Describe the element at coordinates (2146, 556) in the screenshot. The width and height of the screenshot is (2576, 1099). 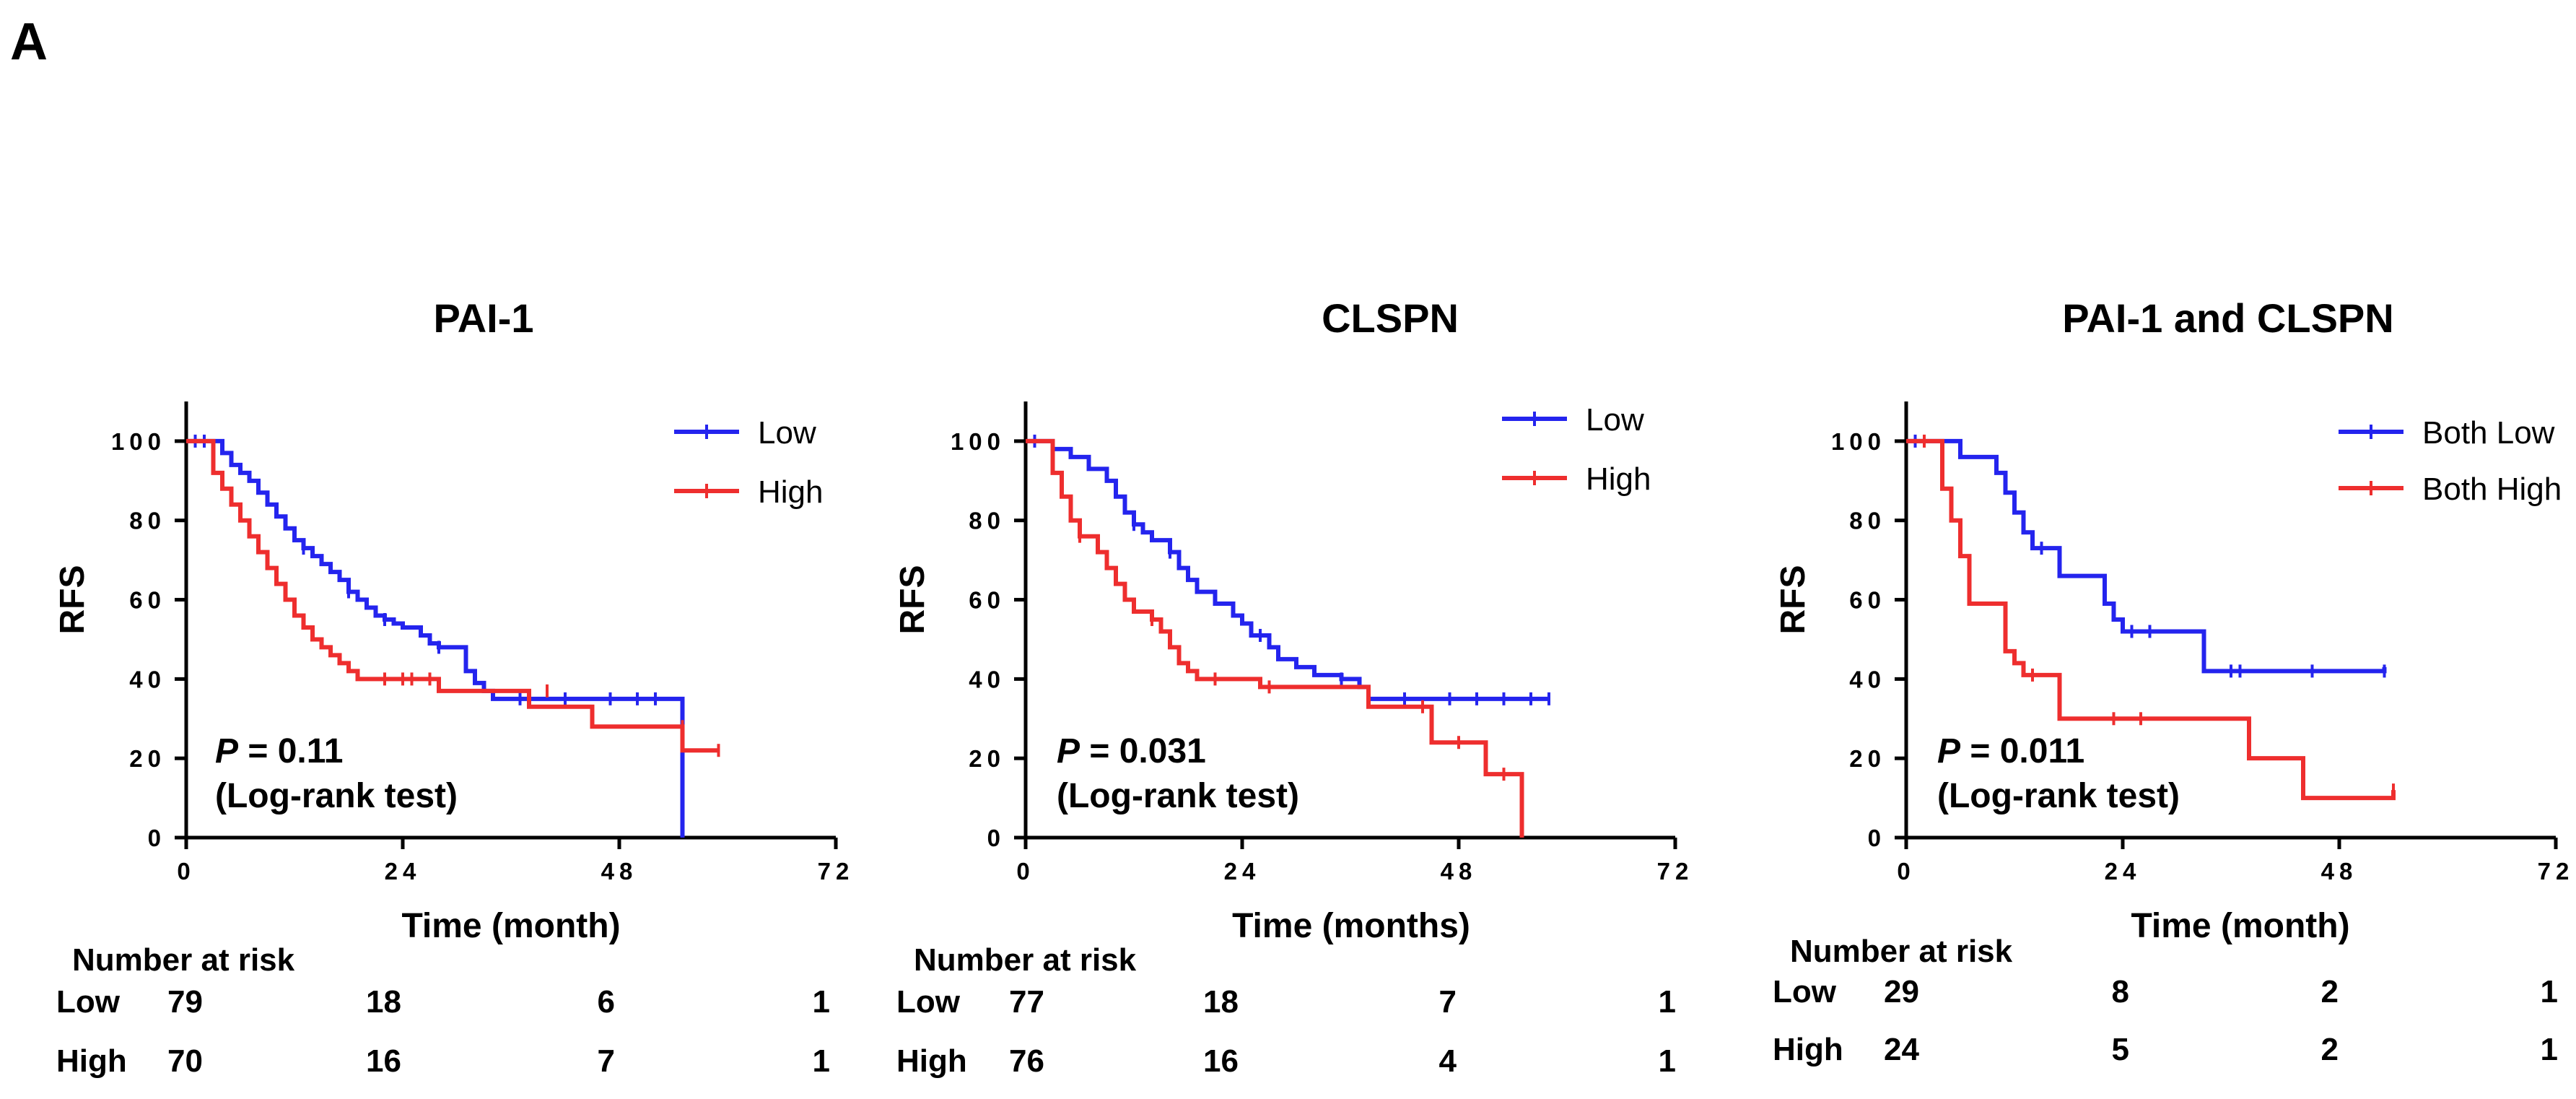
I see `km-curve-both-low` at that location.